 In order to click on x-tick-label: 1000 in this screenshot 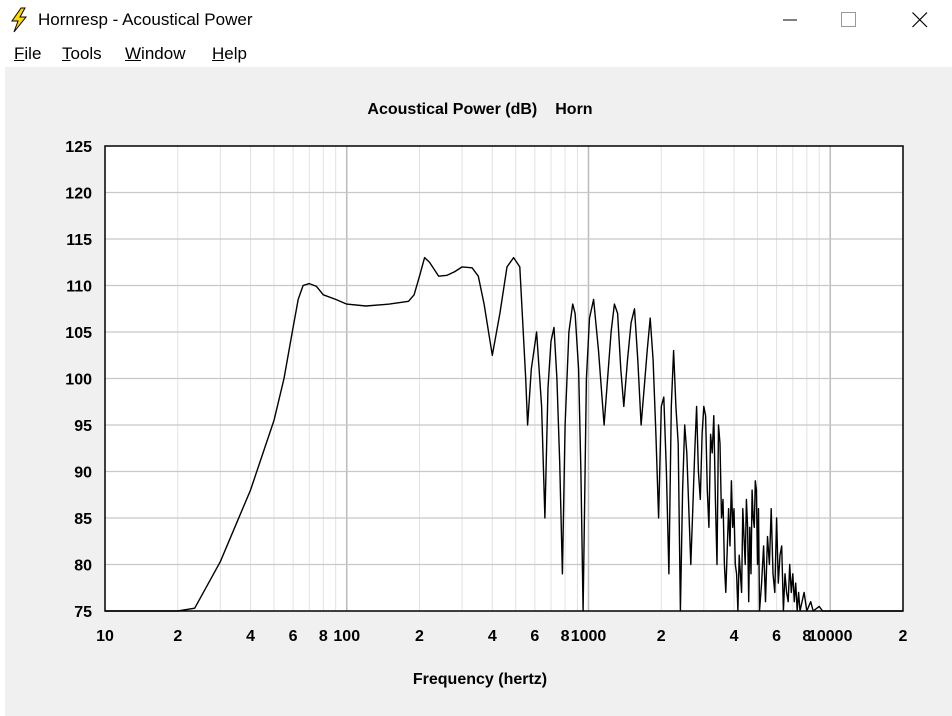, I will do `click(589, 636)`.